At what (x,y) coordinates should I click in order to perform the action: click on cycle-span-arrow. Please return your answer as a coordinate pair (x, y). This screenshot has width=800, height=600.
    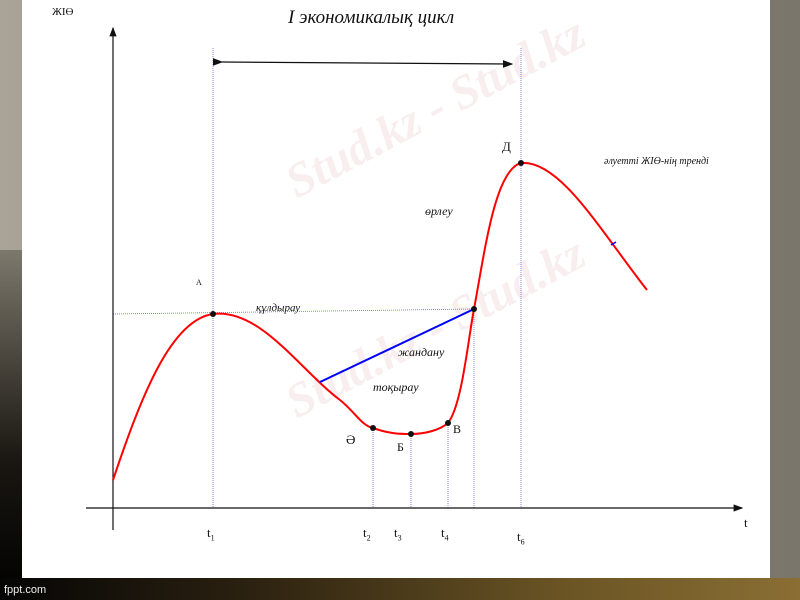
    Looking at the image, I should click on (363, 63).